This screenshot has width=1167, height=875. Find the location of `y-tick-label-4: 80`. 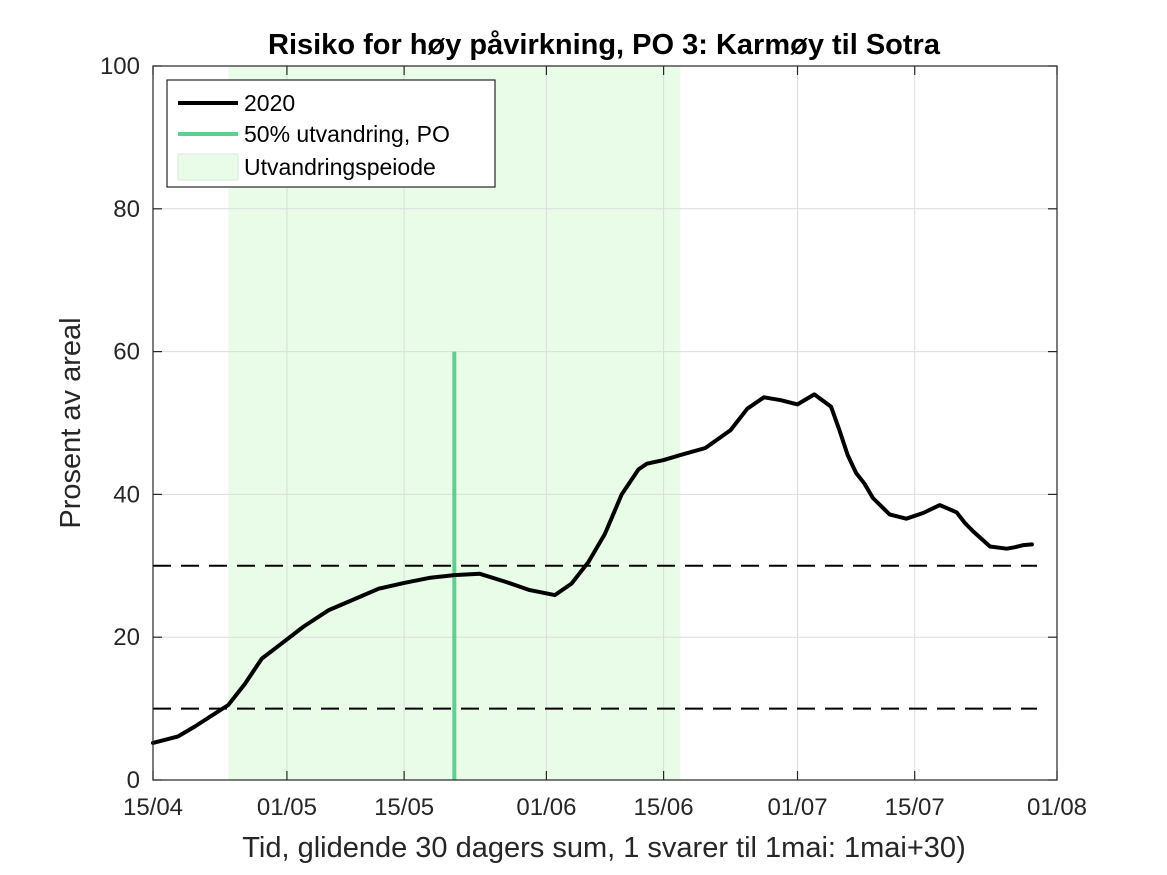

y-tick-label-4: 80 is located at coordinates (126, 209).